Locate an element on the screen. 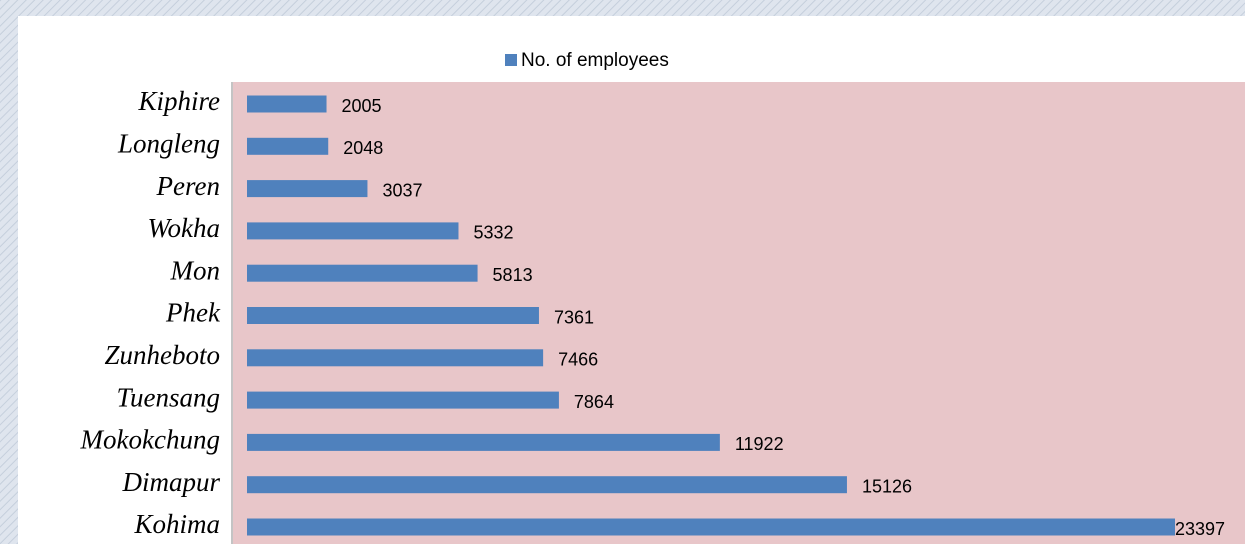 Image resolution: width=1245 pixels, height=544 pixels. category-label: Wokha is located at coordinates (184, 228).